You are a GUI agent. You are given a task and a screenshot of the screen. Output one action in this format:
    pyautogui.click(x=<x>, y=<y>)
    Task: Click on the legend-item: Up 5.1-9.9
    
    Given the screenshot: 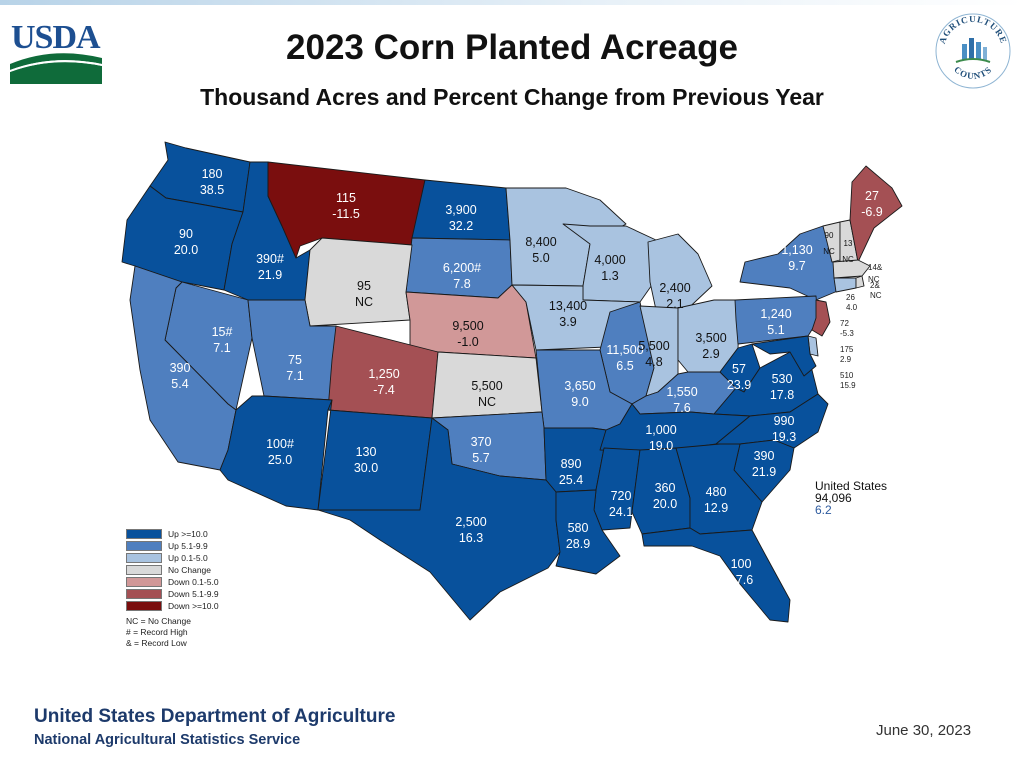 What is the action you would take?
    pyautogui.click(x=206, y=546)
    